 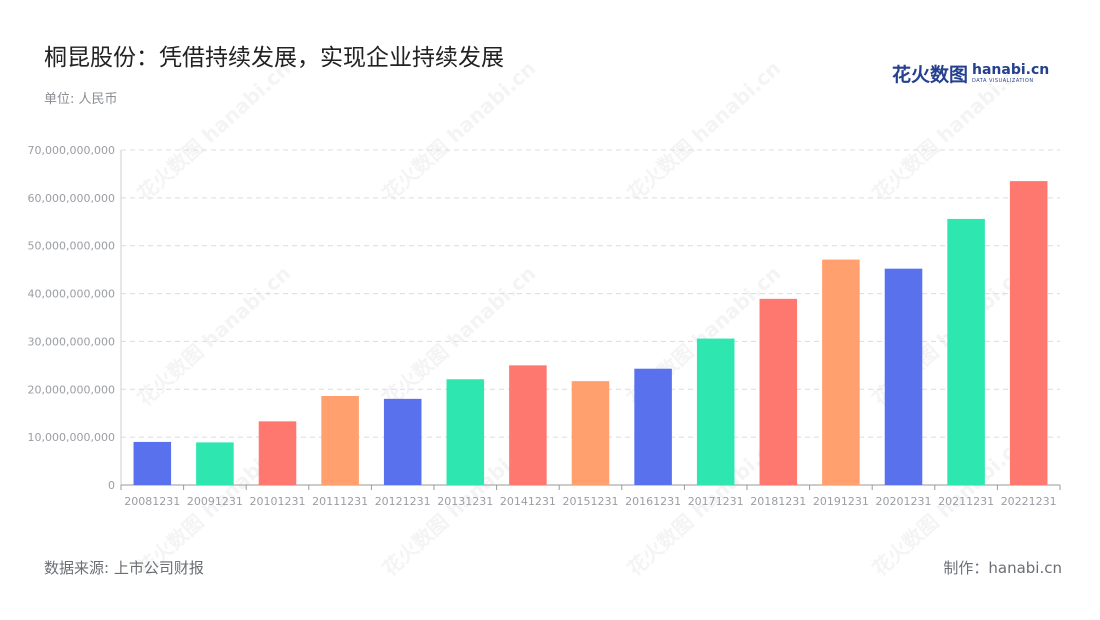 What do you see at coordinates (71, 198) in the screenshot?
I see `y-tick-label: 60,000,000,000` at bounding box center [71, 198].